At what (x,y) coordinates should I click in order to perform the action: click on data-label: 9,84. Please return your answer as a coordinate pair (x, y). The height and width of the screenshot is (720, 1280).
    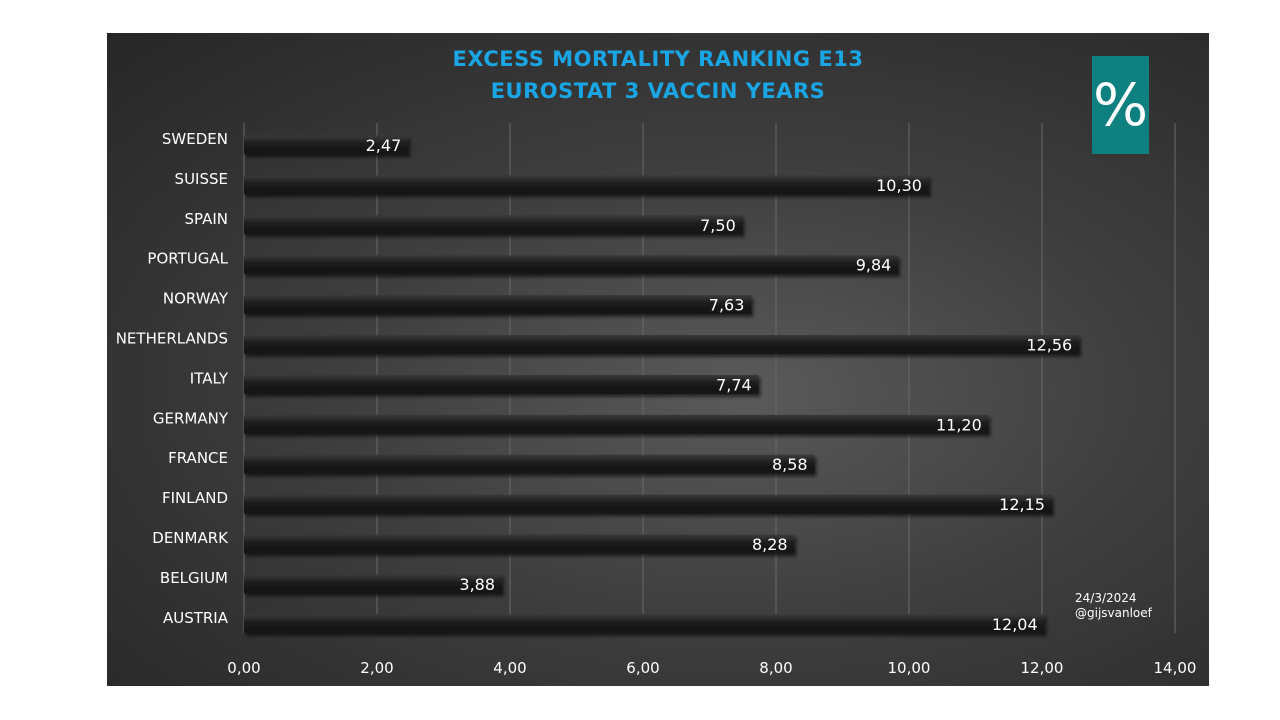
    Looking at the image, I should click on (874, 265).